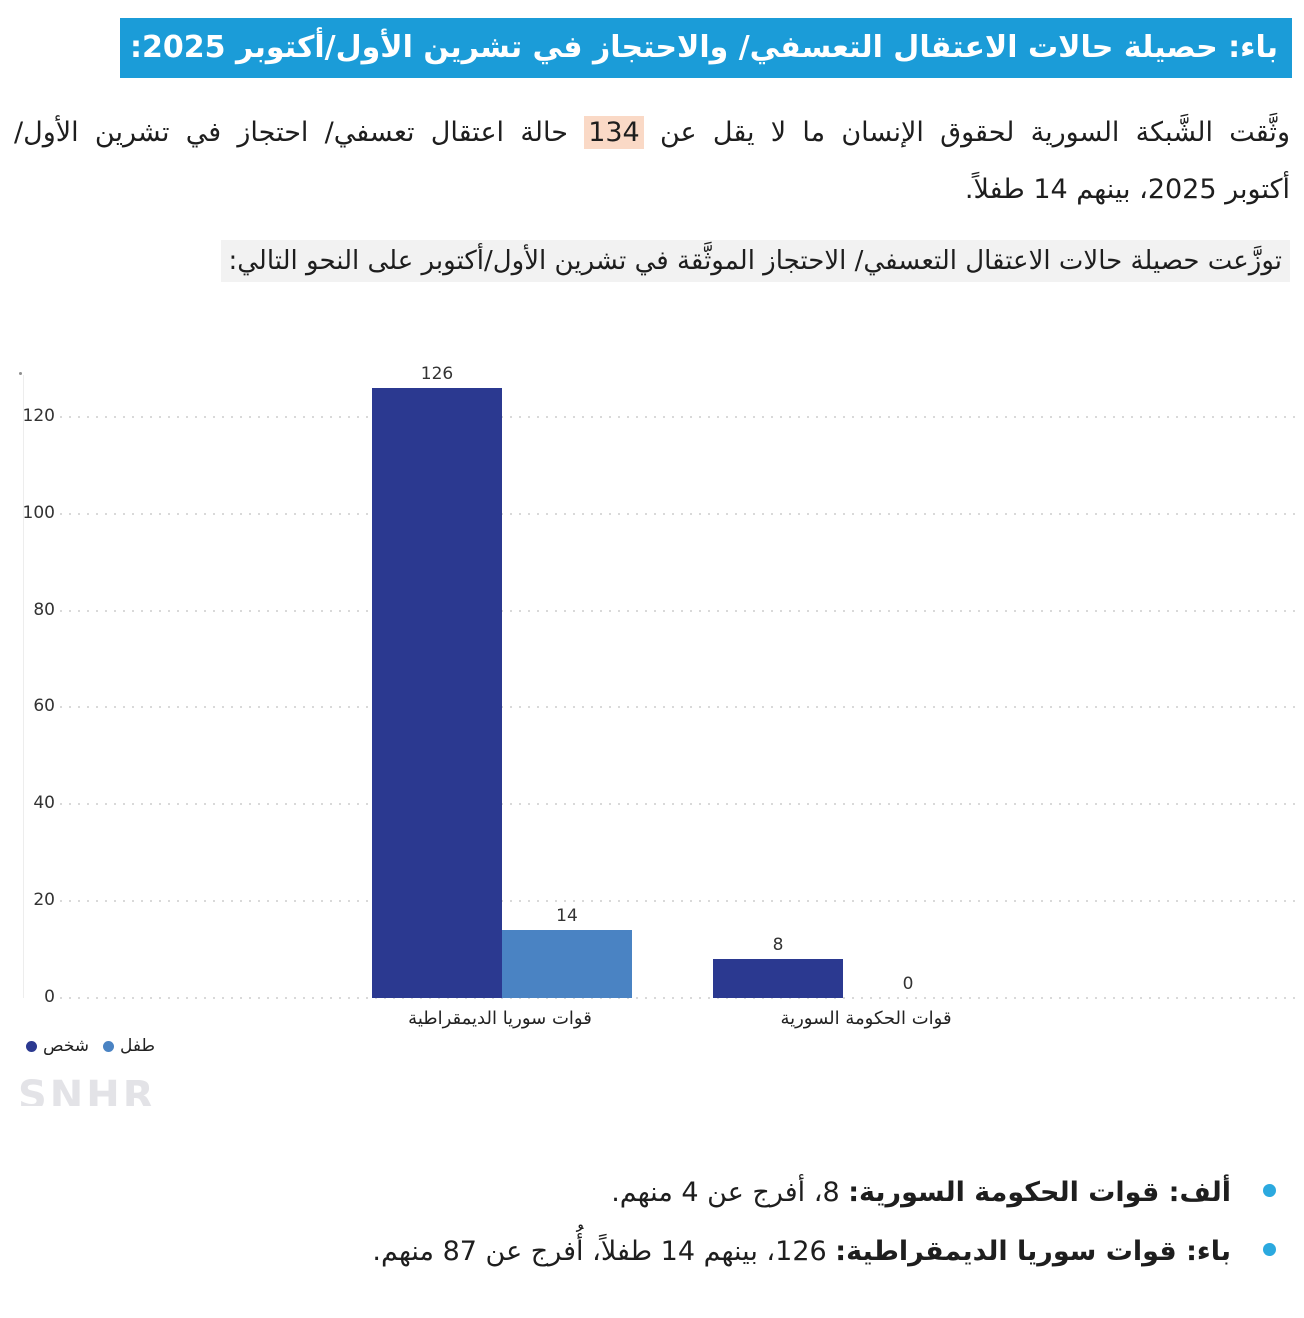  What do you see at coordinates (1033, 1251) in the screenshot?
I see `bullet-label: باء: قوات سوريا الديمقراطية:` at bounding box center [1033, 1251].